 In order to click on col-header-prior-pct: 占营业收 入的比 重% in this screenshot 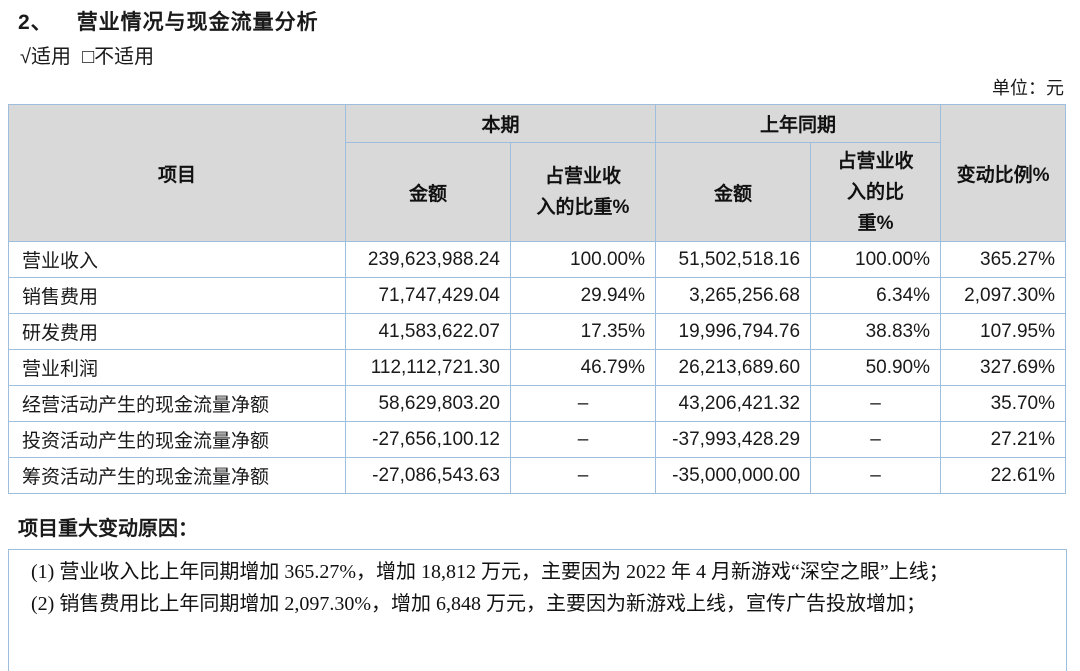, I will do `click(876, 192)`.